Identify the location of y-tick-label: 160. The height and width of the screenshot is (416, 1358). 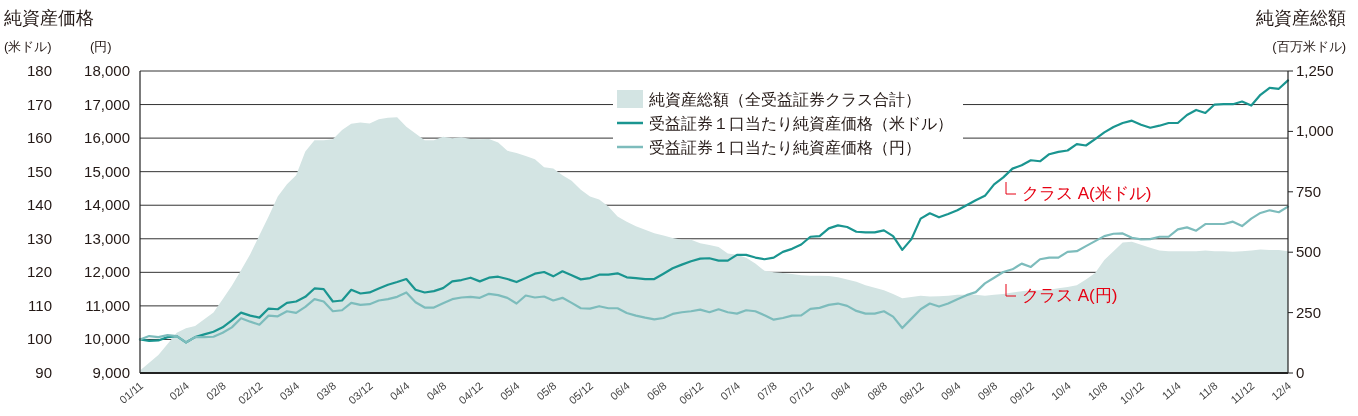
(39, 138).